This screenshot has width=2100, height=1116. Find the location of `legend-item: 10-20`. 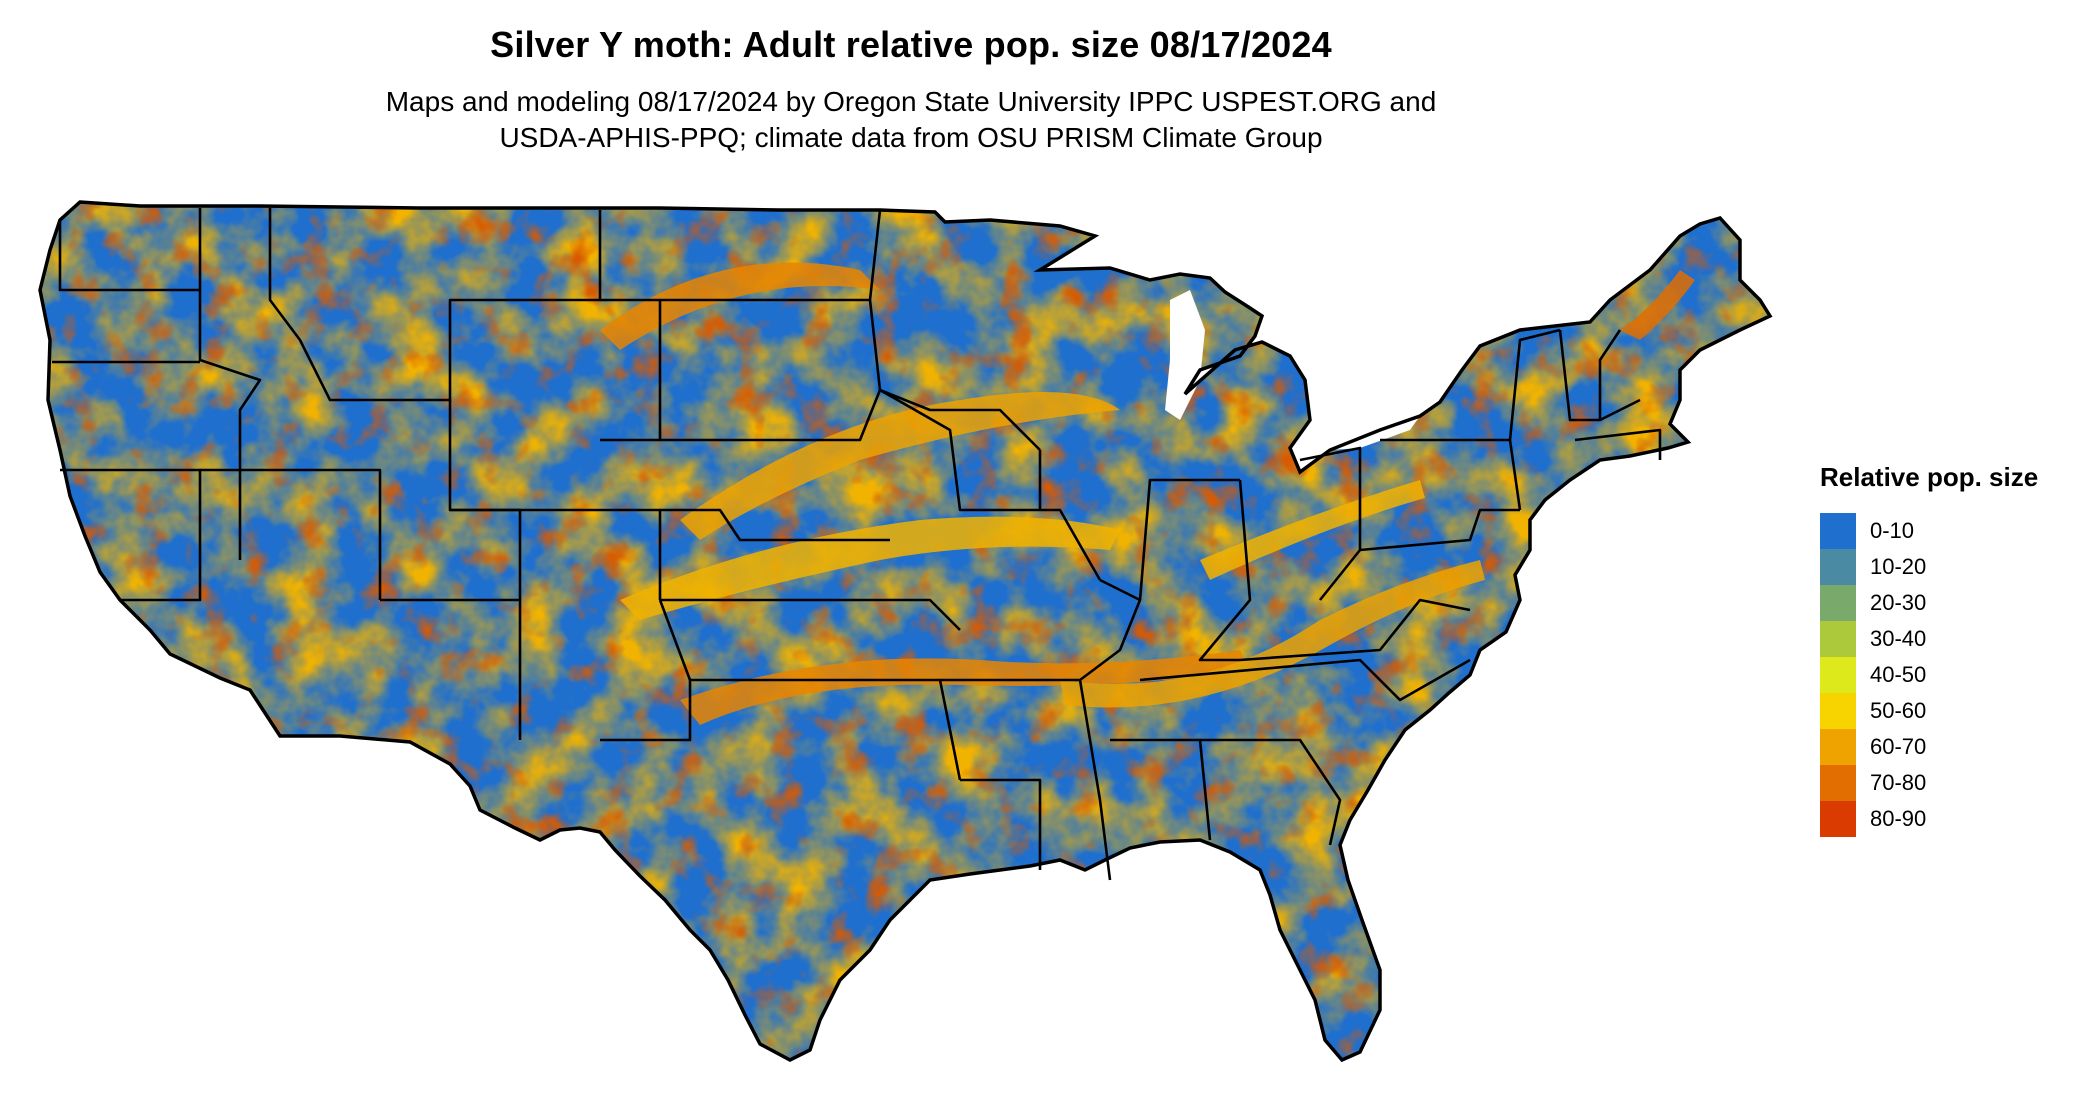

legend-item: 10-20 is located at coordinates (1955, 567).